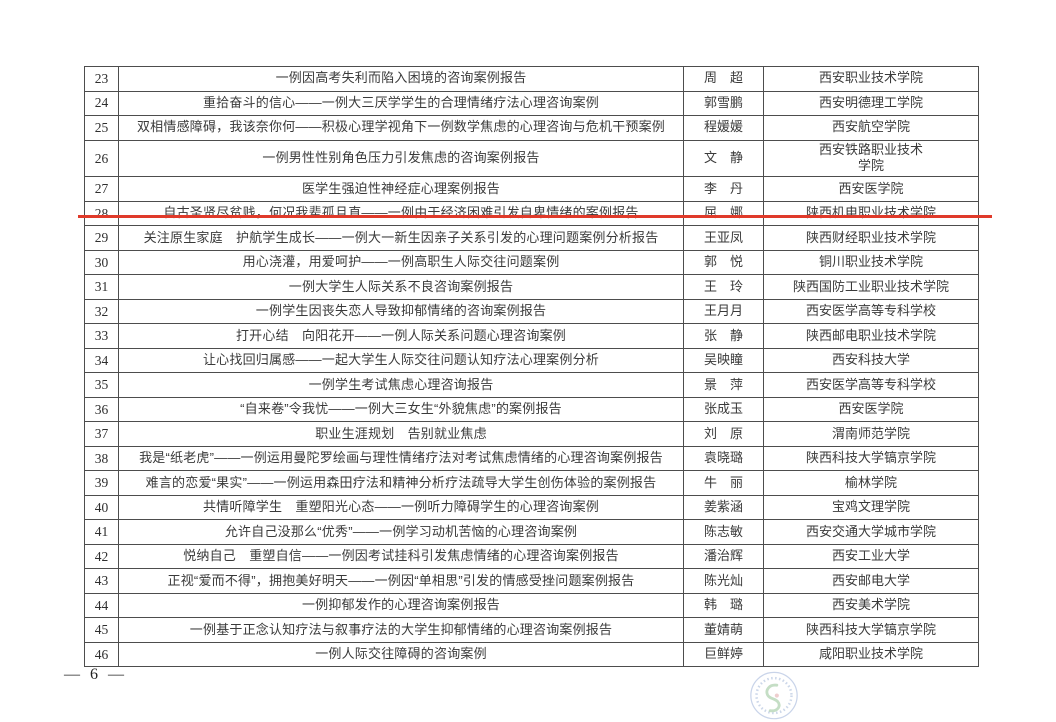  I want to click on institution-name: 陕西机电职业技术学院, so click(871, 213).